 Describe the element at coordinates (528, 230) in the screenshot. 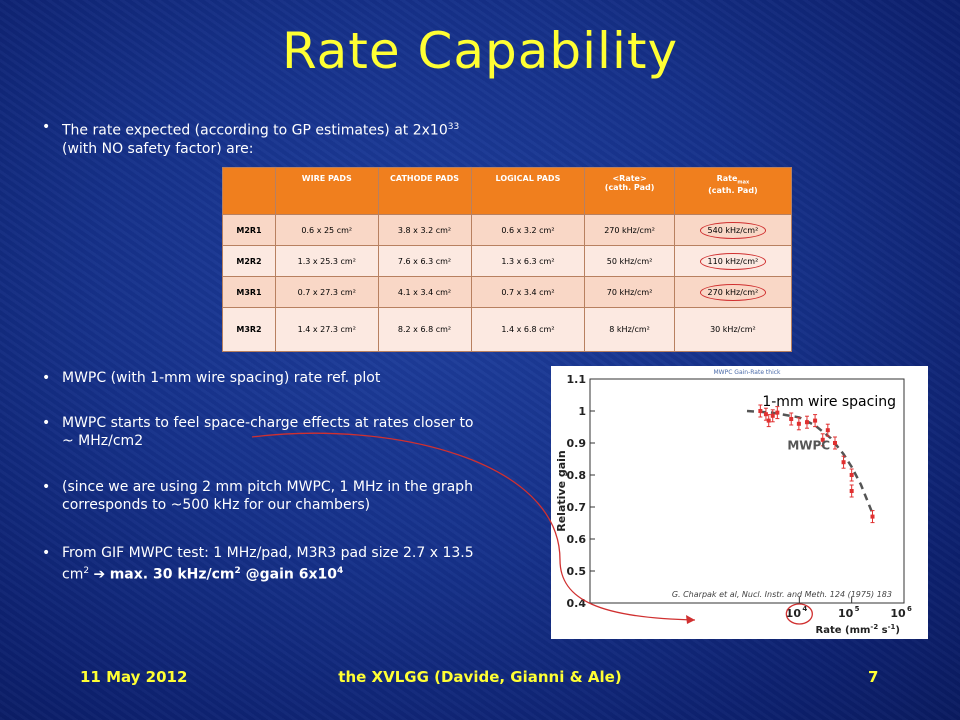

I see `cell-logical: 0.6 x 3.2 cm²` at that location.